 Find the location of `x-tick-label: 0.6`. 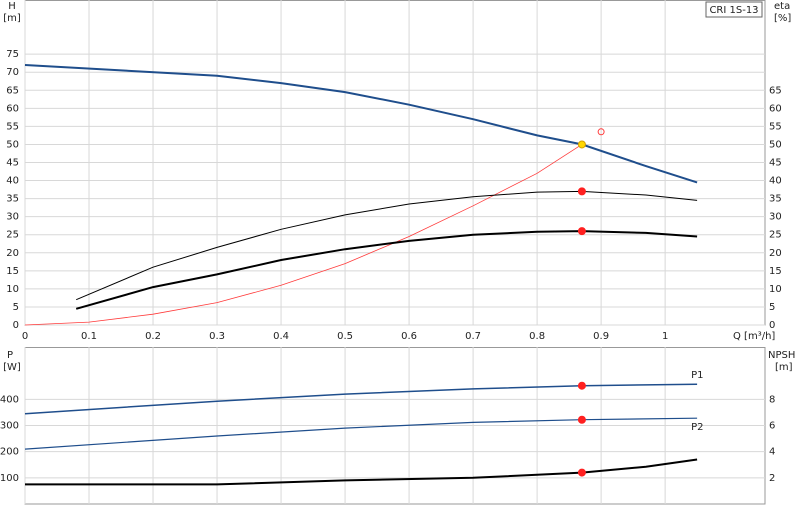

x-tick-label: 0.6 is located at coordinates (409, 336).